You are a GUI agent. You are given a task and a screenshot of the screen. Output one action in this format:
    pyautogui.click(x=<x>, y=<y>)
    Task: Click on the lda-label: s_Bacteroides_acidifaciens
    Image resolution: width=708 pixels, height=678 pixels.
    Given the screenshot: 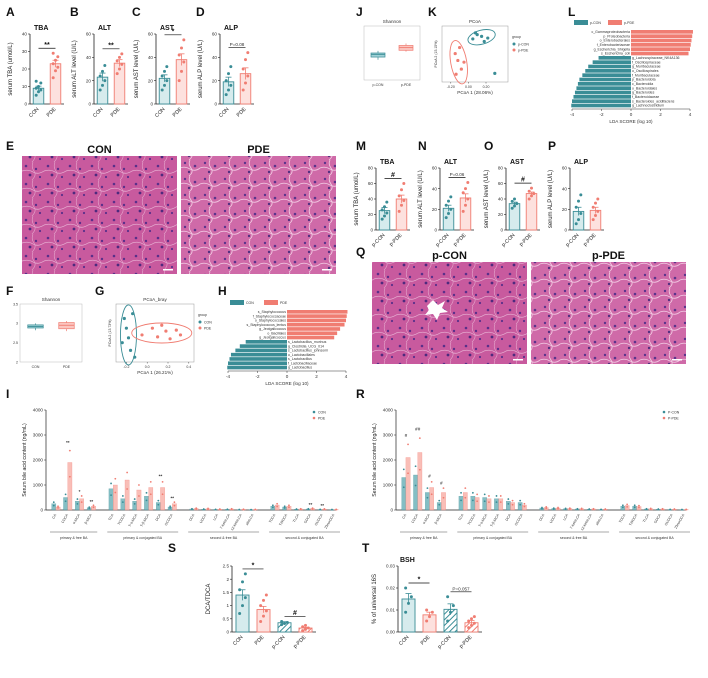 What is the action you would take?
    pyautogui.click(x=653, y=101)
    